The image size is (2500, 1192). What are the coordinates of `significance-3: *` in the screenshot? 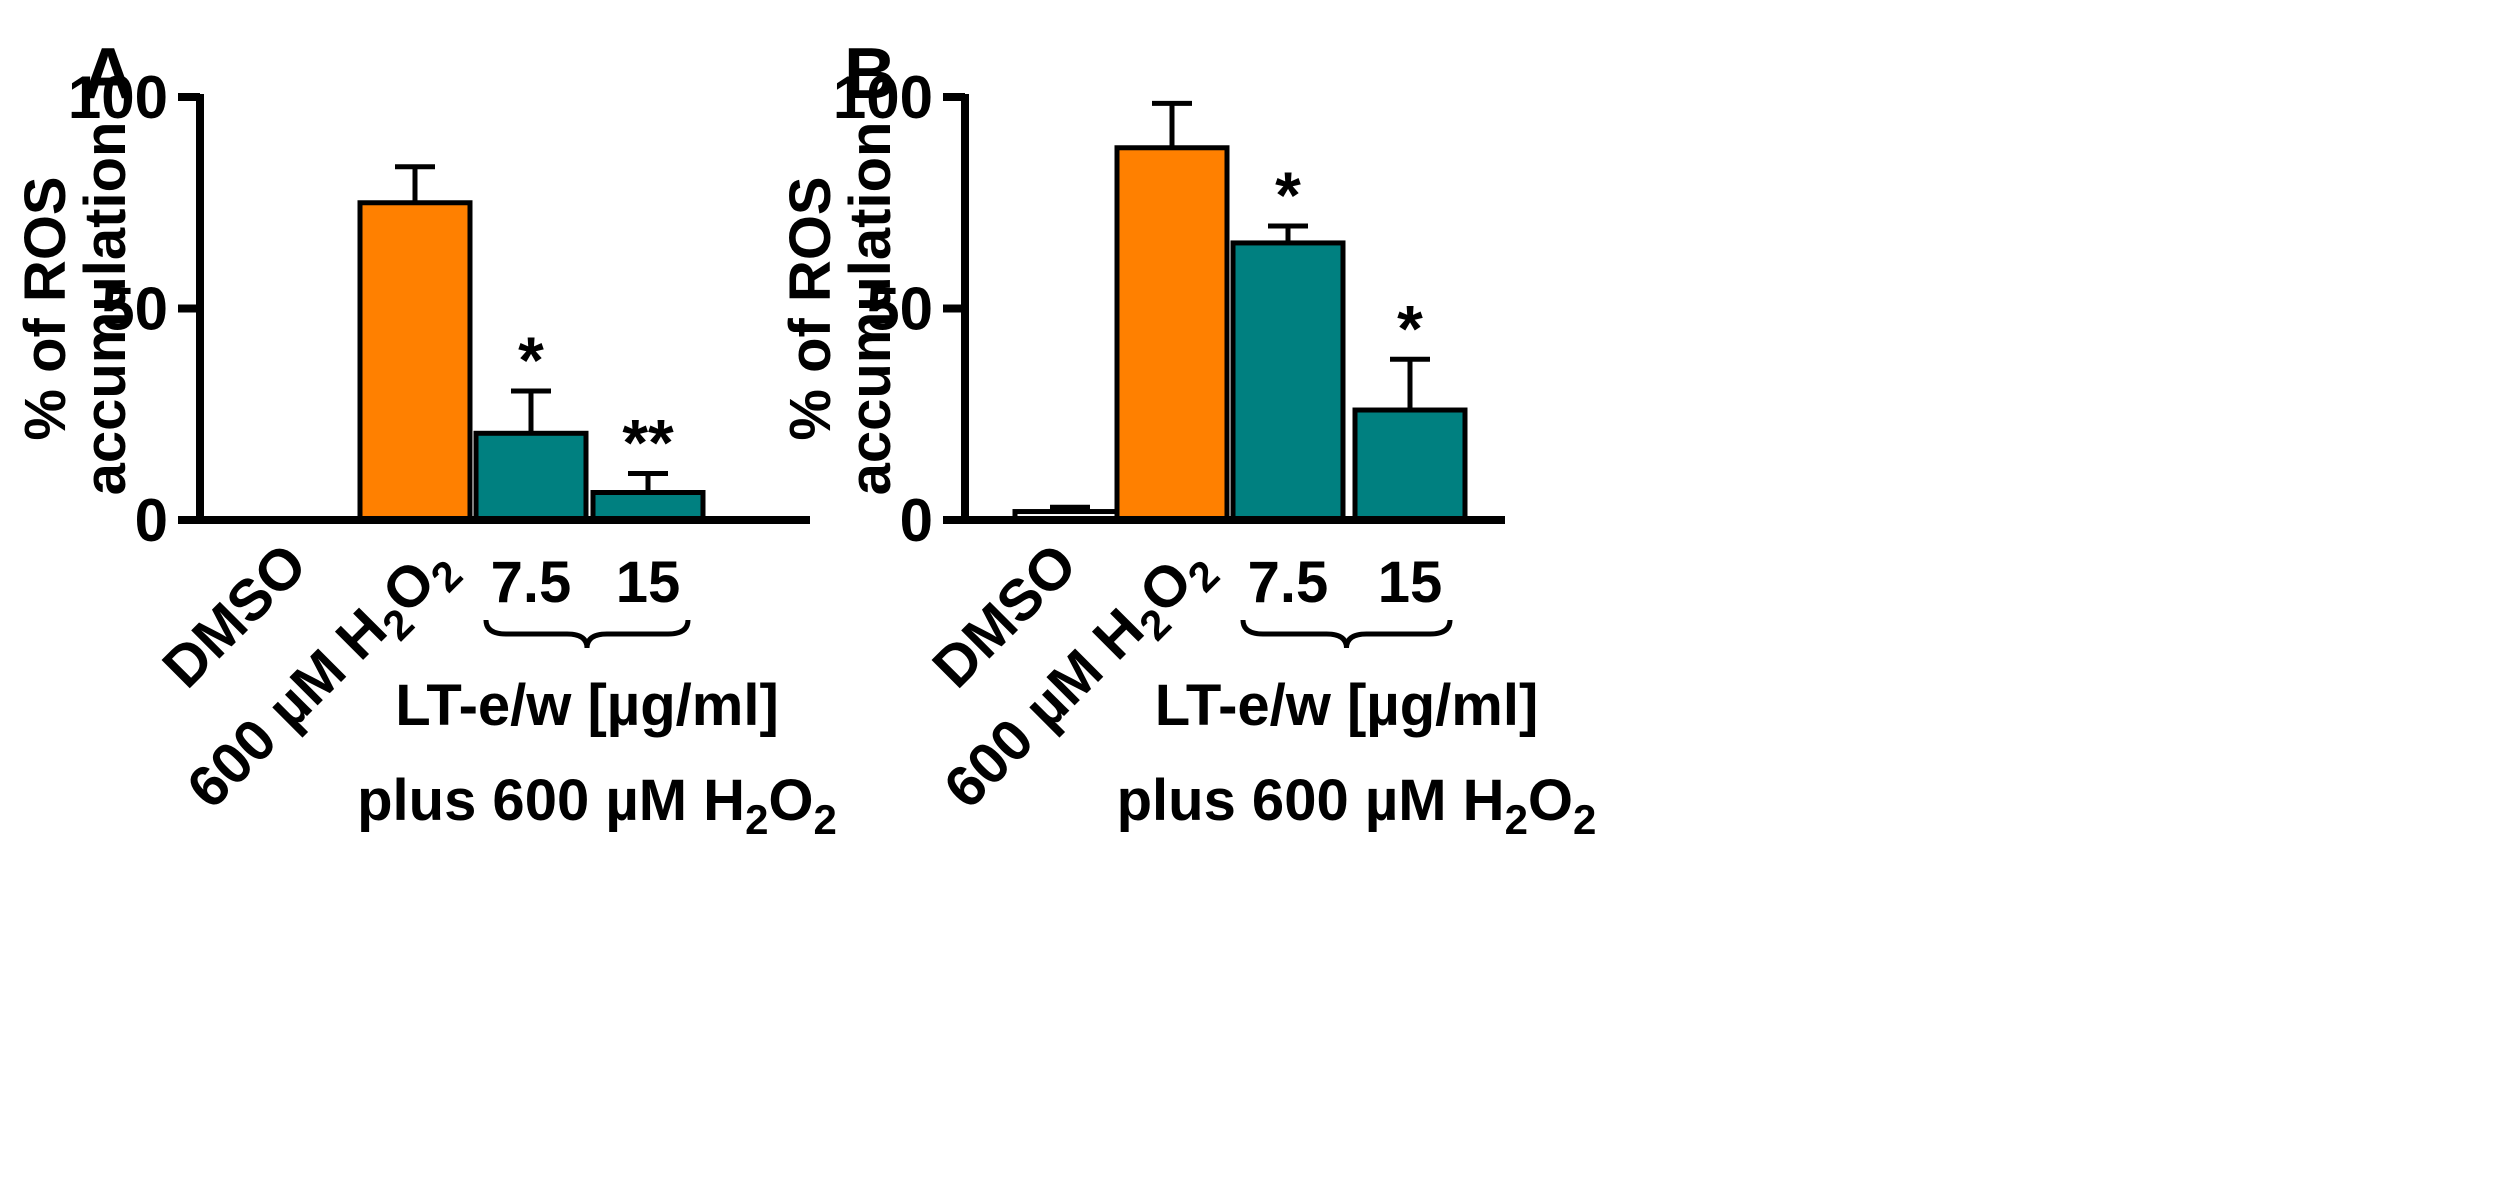 It's located at (1410, 328).